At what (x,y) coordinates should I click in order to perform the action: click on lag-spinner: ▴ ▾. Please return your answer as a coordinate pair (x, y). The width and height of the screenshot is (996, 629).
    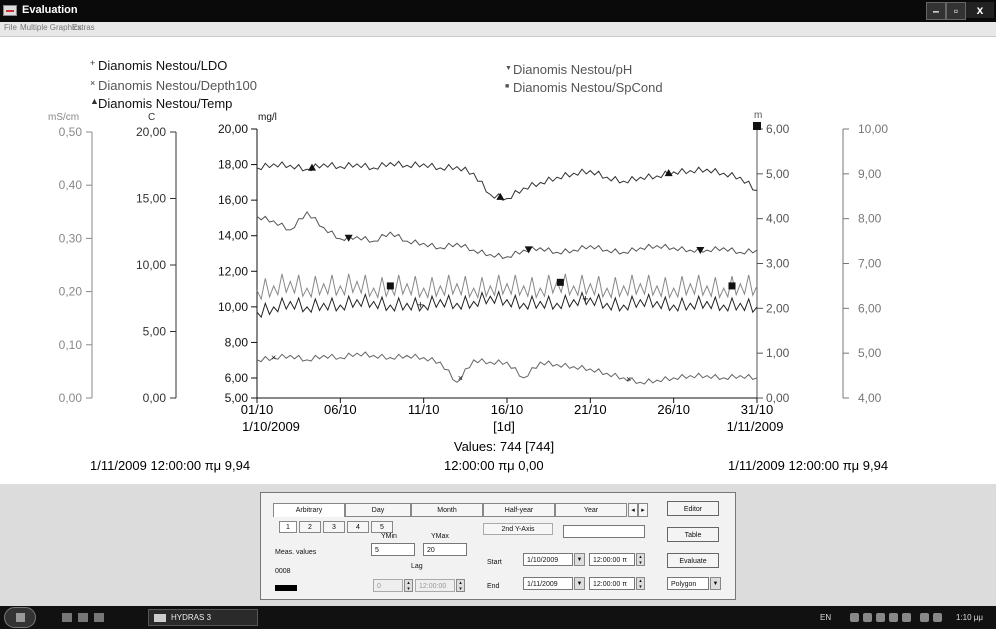
    Looking at the image, I should click on (408, 585).